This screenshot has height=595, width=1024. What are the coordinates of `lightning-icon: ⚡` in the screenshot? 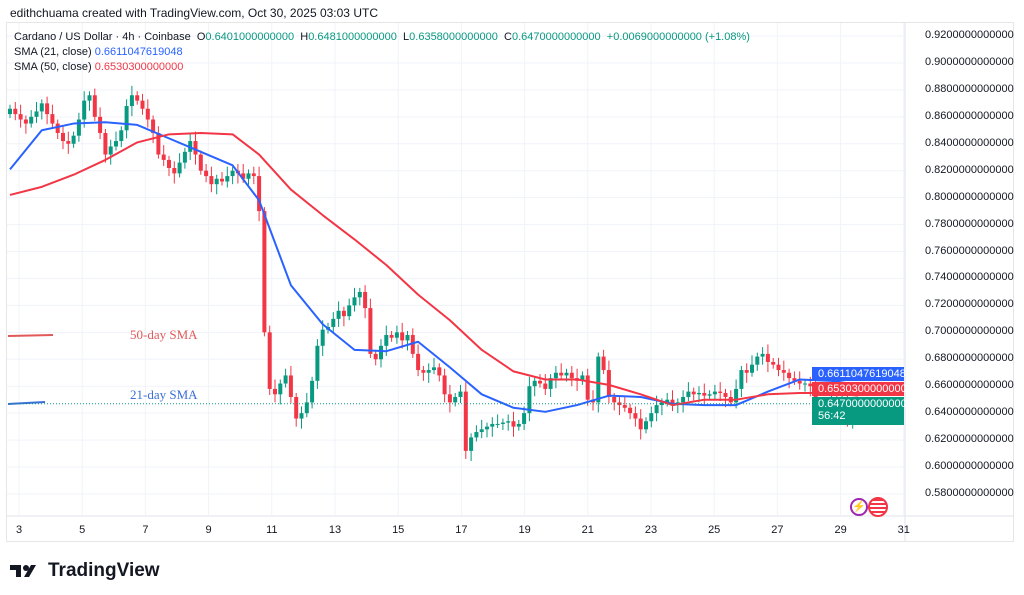 It's located at (859, 507).